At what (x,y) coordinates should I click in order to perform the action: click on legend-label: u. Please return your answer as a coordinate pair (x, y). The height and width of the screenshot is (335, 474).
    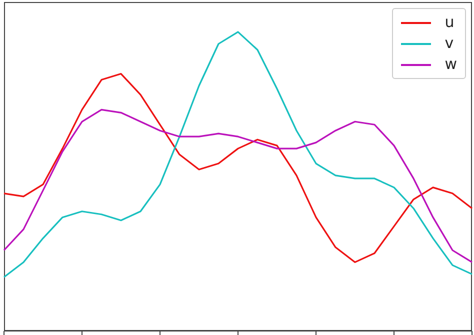
    Looking at the image, I should click on (449, 22).